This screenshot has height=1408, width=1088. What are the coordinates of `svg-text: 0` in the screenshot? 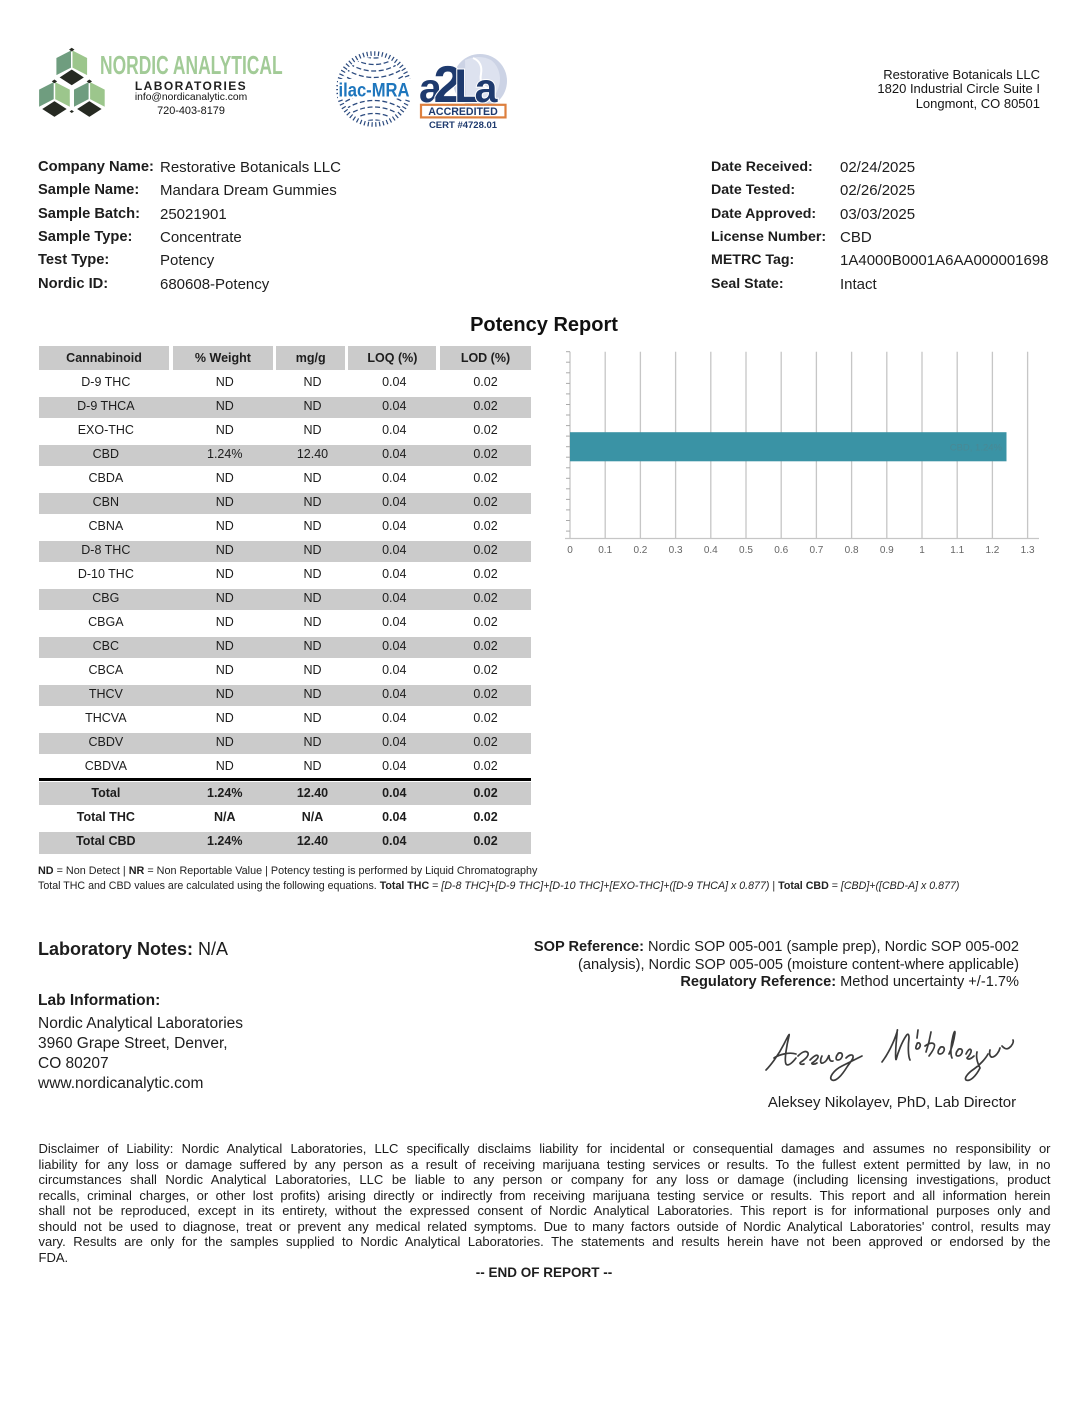 It's located at (570, 550).